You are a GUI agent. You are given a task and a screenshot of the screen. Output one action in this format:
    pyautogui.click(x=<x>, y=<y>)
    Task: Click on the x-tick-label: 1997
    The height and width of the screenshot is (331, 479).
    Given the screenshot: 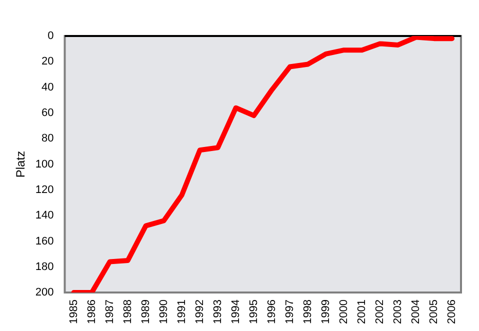 What is the action you would take?
    pyautogui.click(x=290, y=312)
    